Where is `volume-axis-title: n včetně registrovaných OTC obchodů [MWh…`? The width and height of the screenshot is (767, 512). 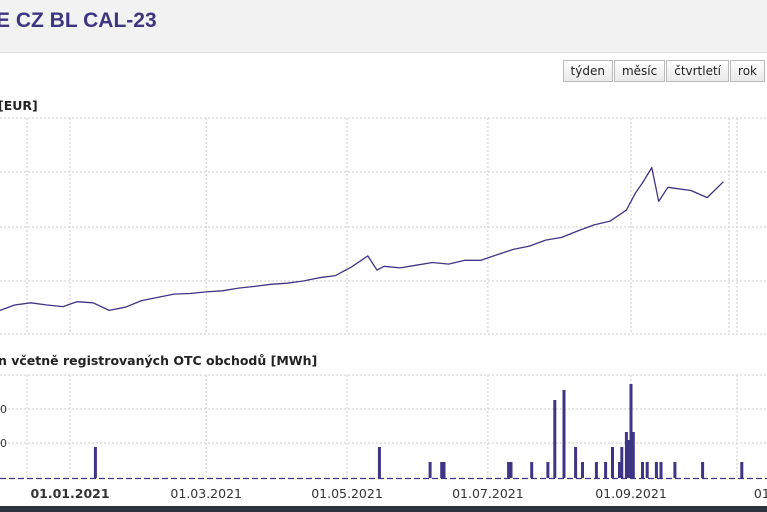 volume-axis-title: n včetně registrovaných OTC obchodů [MWh… is located at coordinates (159, 360).